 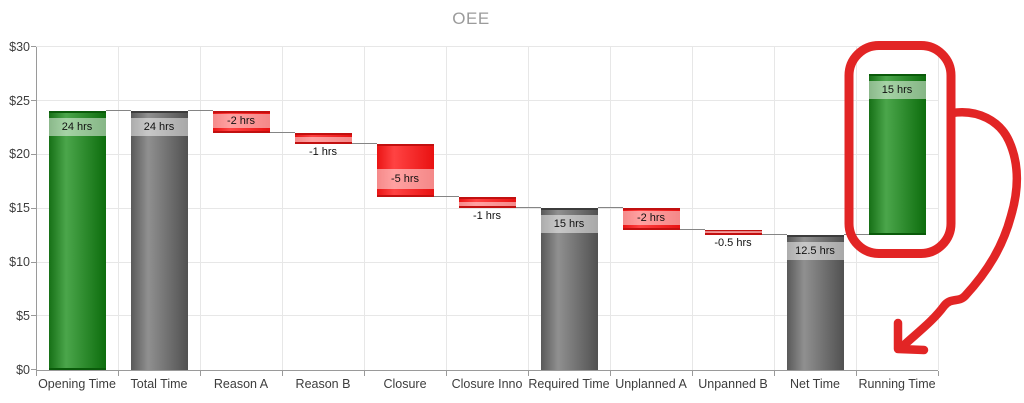 I want to click on bar-unplanned-a: -2 hrs, so click(x=651, y=219).